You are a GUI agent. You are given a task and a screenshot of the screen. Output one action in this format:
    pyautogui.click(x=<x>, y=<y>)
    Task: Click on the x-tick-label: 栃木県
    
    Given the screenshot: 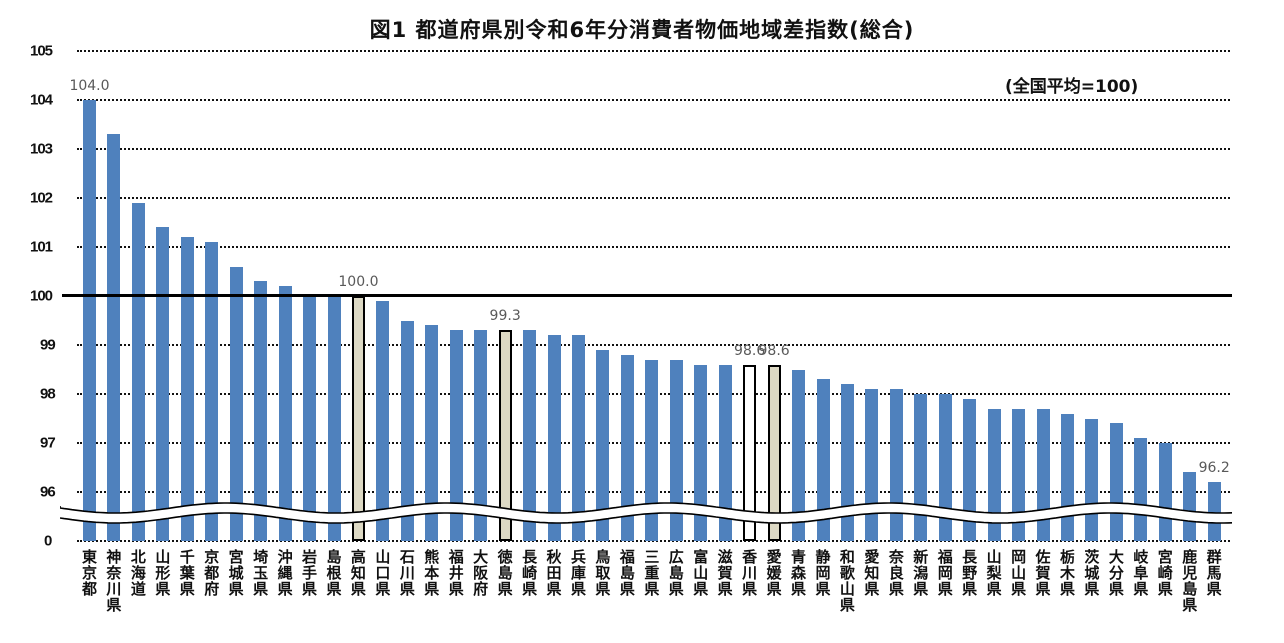 What is the action you would take?
    pyautogui.click(x=1067, y=573)
    